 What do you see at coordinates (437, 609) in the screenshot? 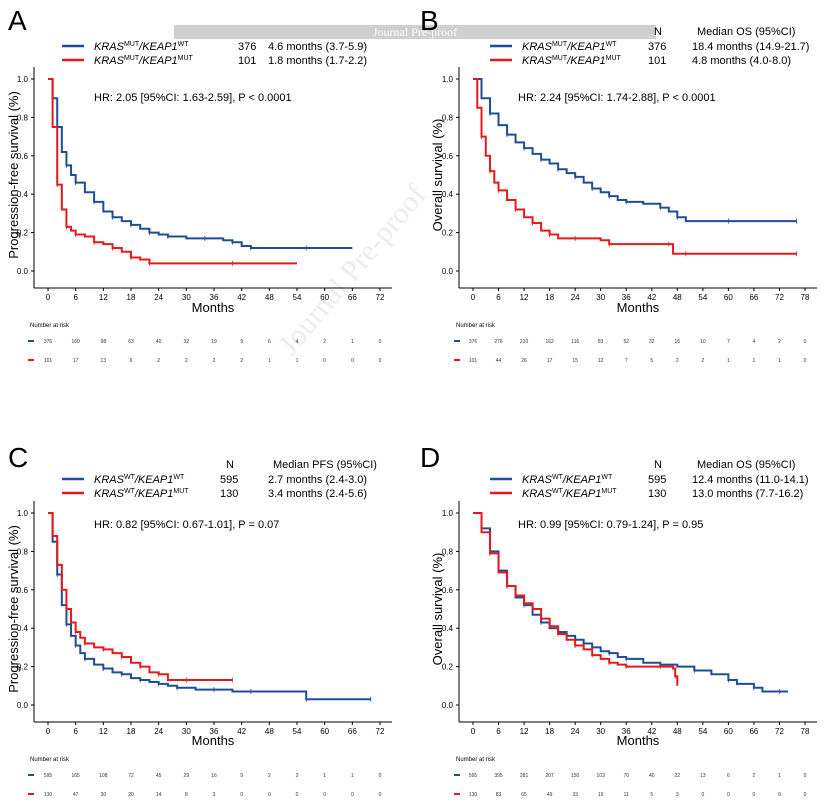
I see `y-axis-label: Overall survival (%)` at bounding box center [437, 609].